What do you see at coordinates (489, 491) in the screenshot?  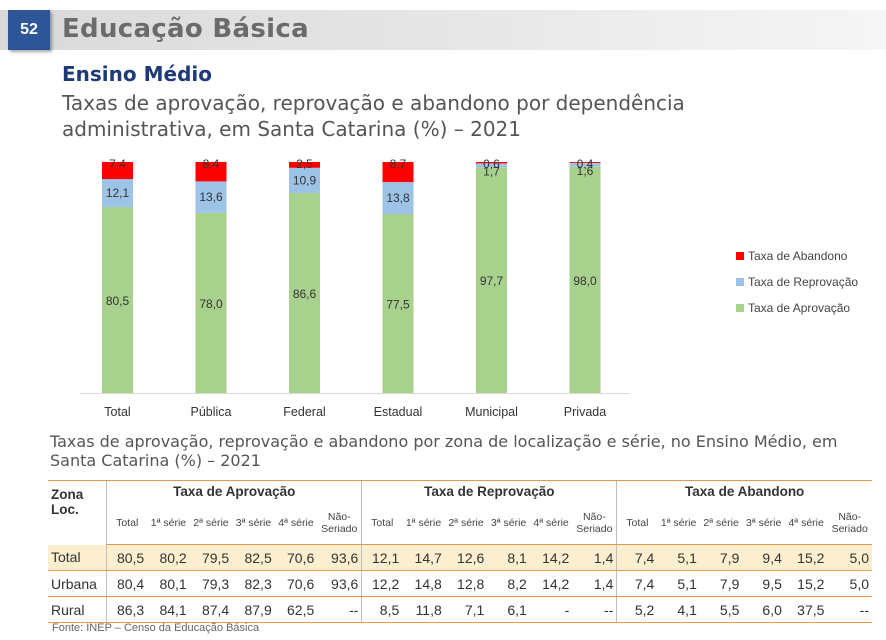 I see `group-header-reprovacao: Taxa de Reprovação` at bounding box center [489, 491].